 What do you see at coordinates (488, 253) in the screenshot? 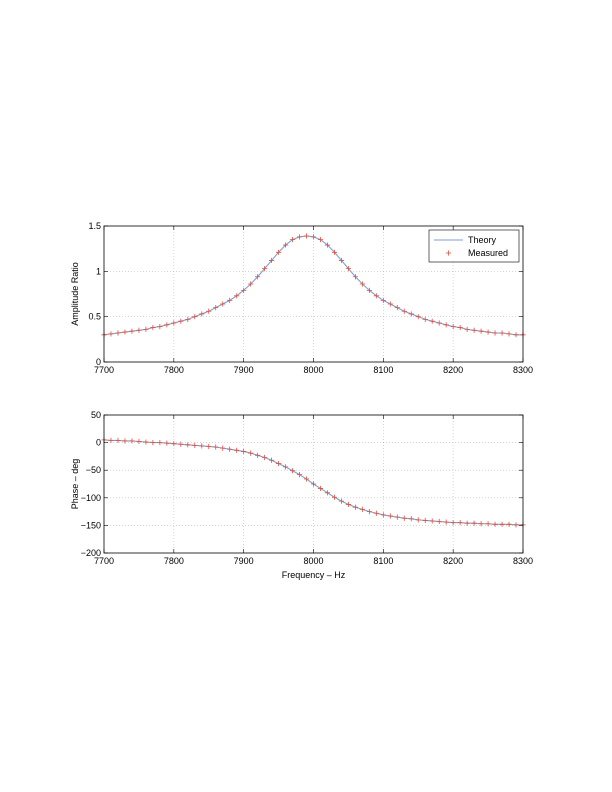
I see `legend-entry: Measured` at bounding box center [488, 253].